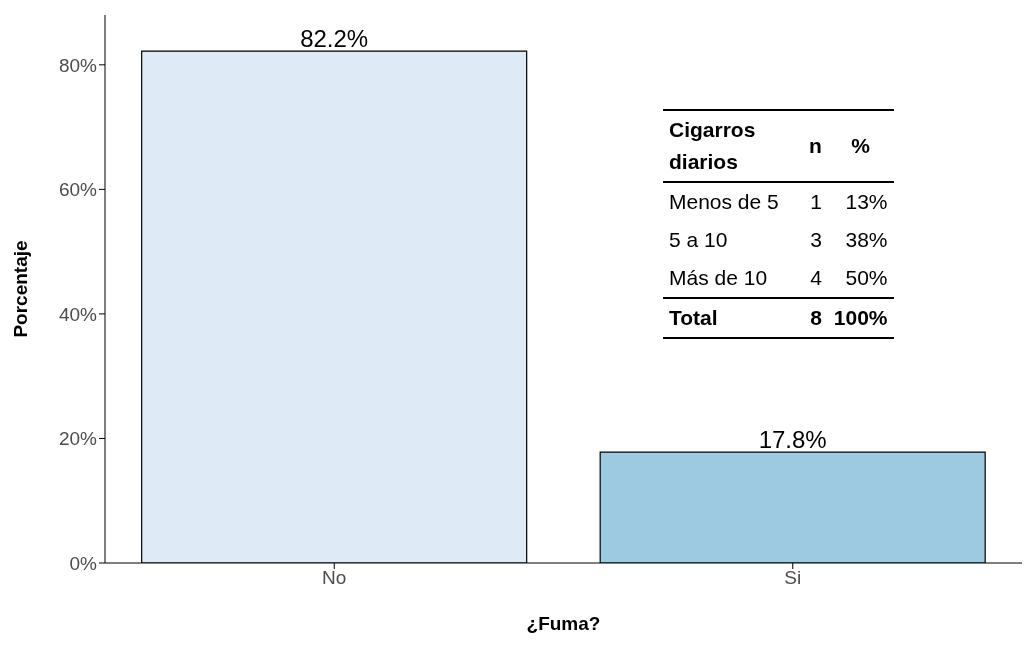  I want to click on annotation: 50%, so click(866, 278).